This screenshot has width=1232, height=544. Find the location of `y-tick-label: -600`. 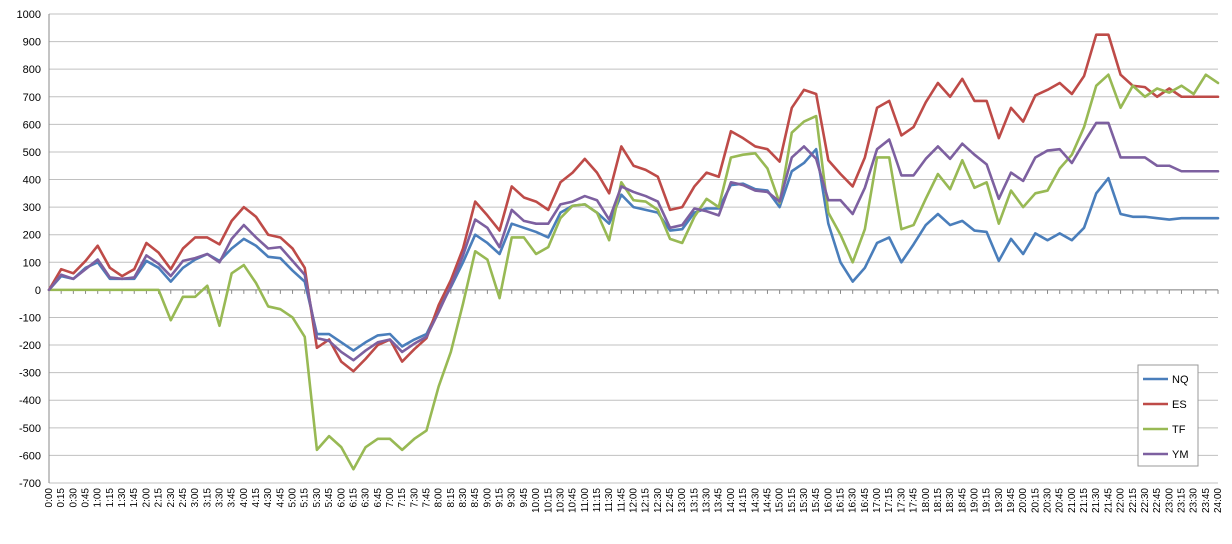

y-tick-label: -600 is located at coordinates (30, 456).